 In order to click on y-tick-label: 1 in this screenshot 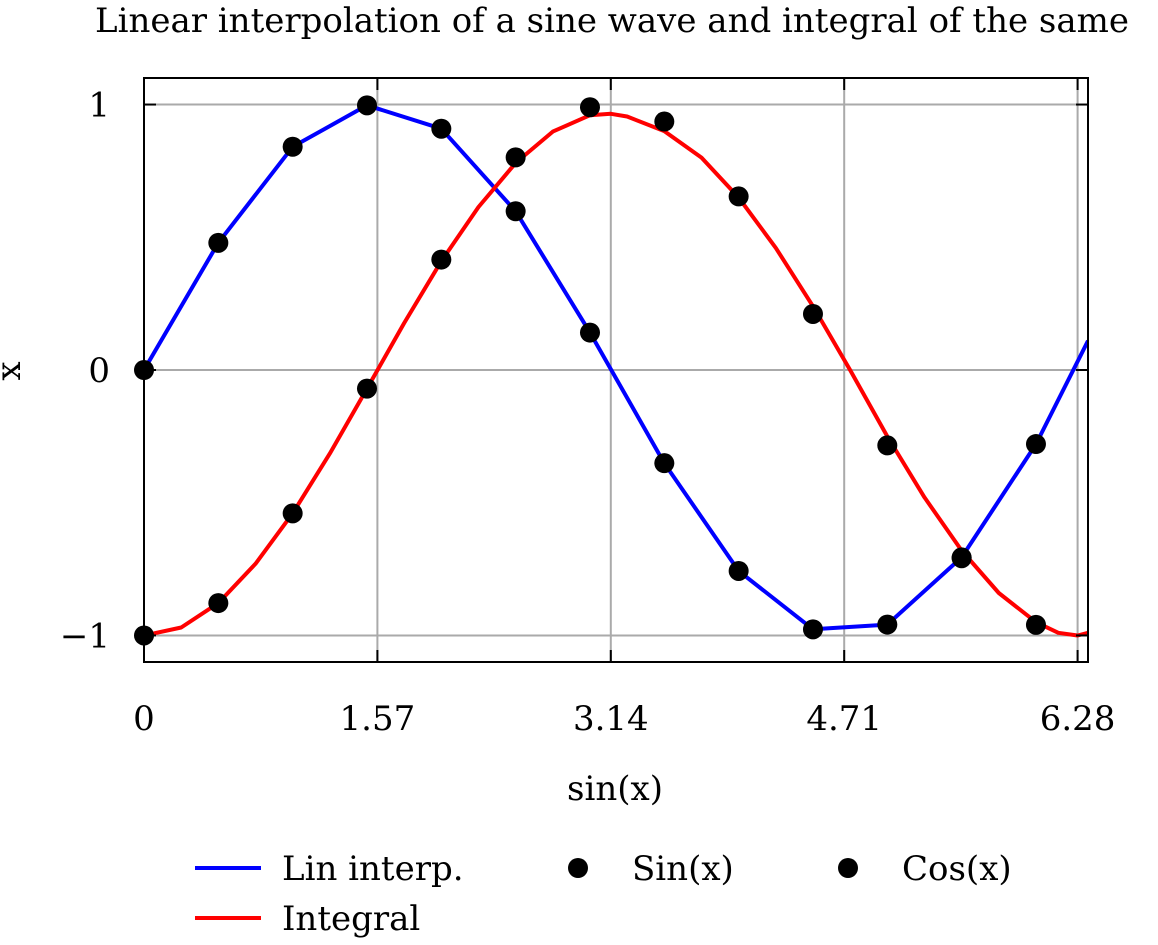, I will do `click(99, 106)`.